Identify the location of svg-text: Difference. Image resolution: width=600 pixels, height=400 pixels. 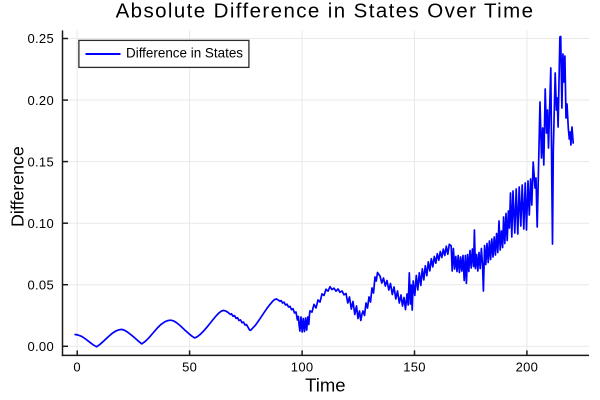
(17, 186).